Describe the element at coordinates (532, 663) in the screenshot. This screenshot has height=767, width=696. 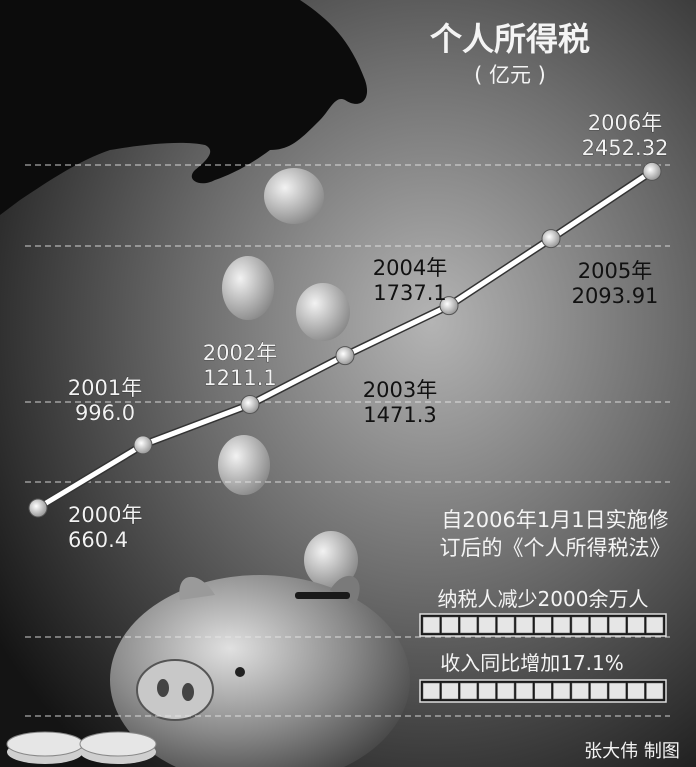
I see `stat-revenue-text: 收入同比增加17.1%` at that location.